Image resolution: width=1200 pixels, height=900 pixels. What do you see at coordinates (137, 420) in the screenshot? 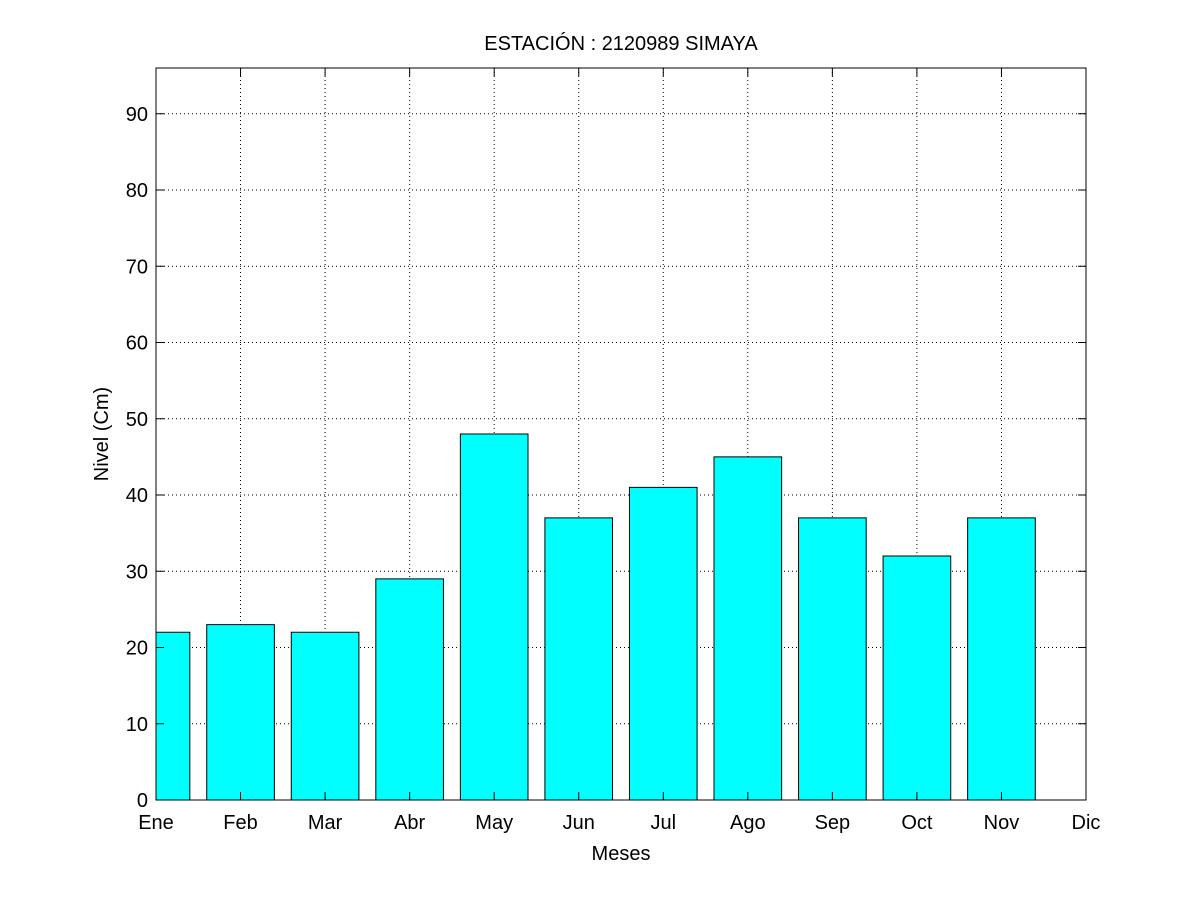
I see `y-tick-label: 50` at bounding box center [137, 420].